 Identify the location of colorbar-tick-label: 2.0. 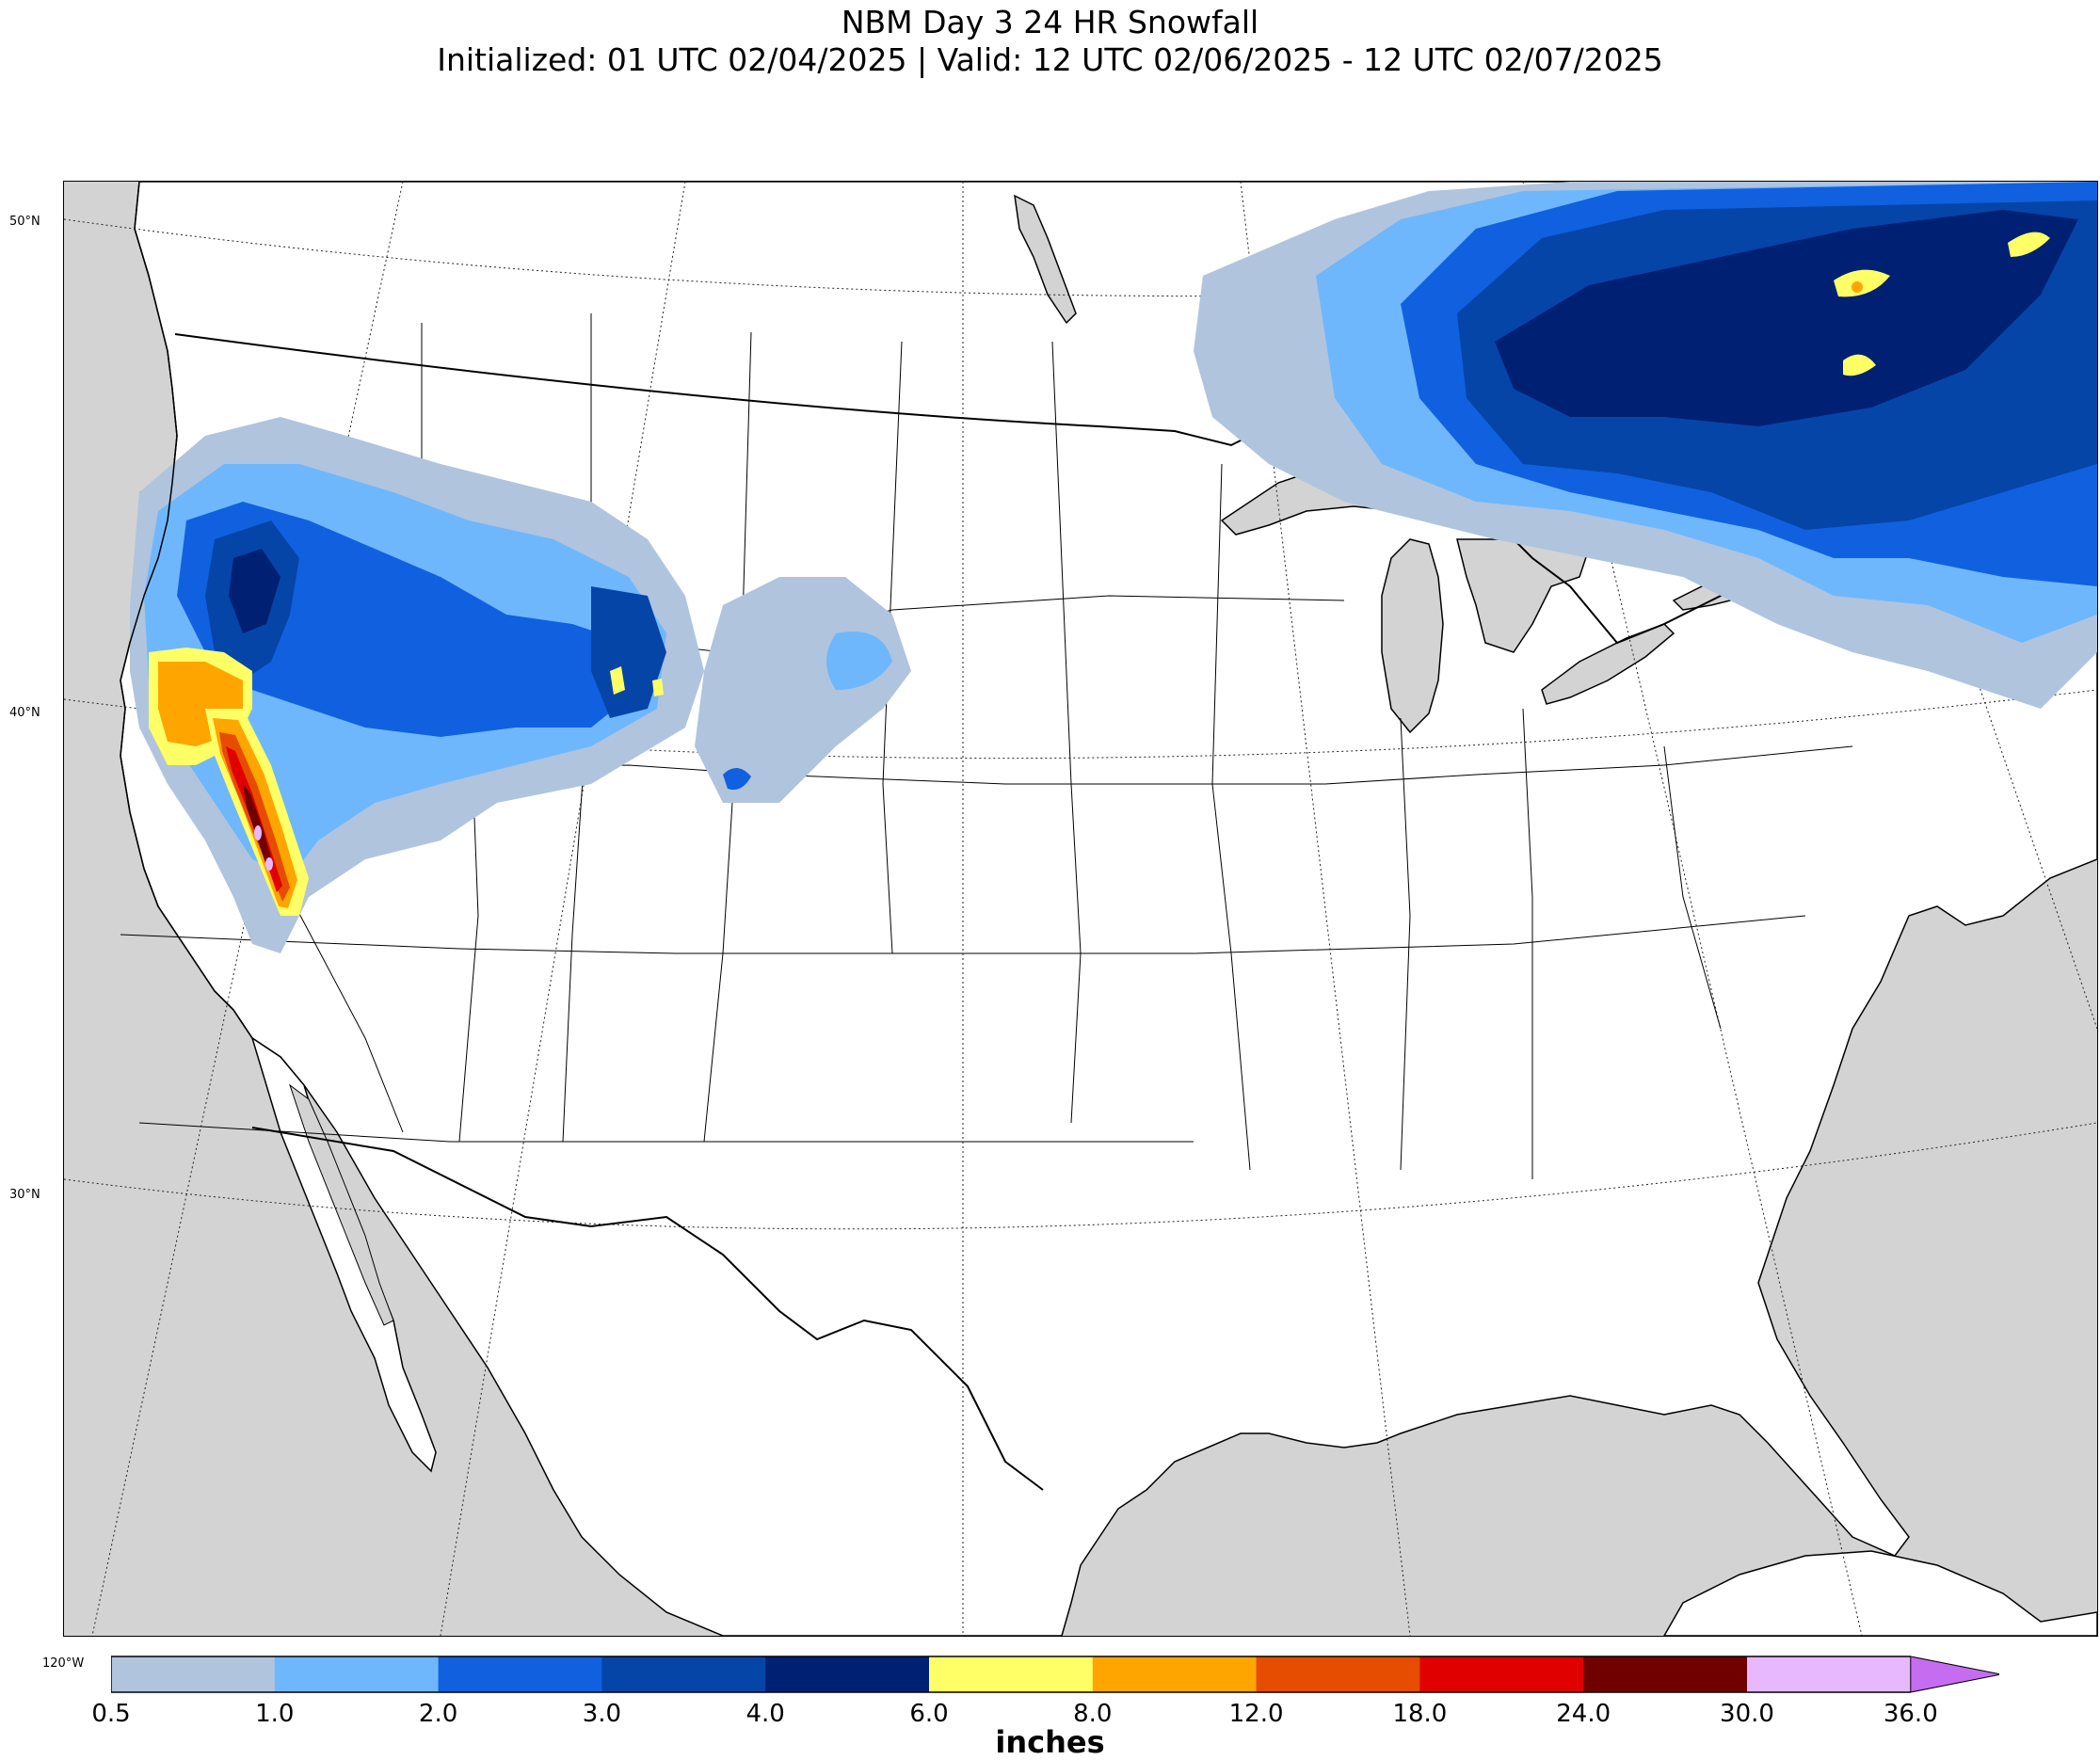
(438, 1714).